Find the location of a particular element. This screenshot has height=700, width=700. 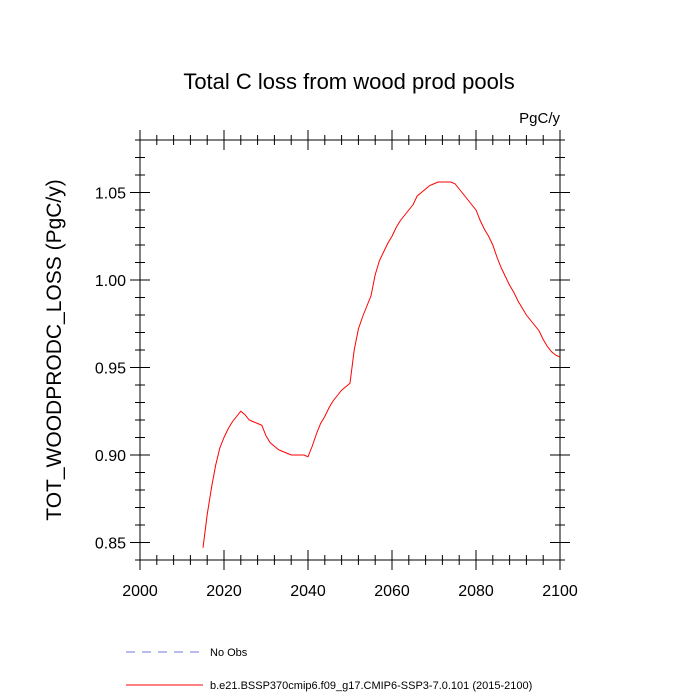

y-axis-label: TOT_WOODPRODC_LOSS (PgC/y) is located at coordinates (54, 350).